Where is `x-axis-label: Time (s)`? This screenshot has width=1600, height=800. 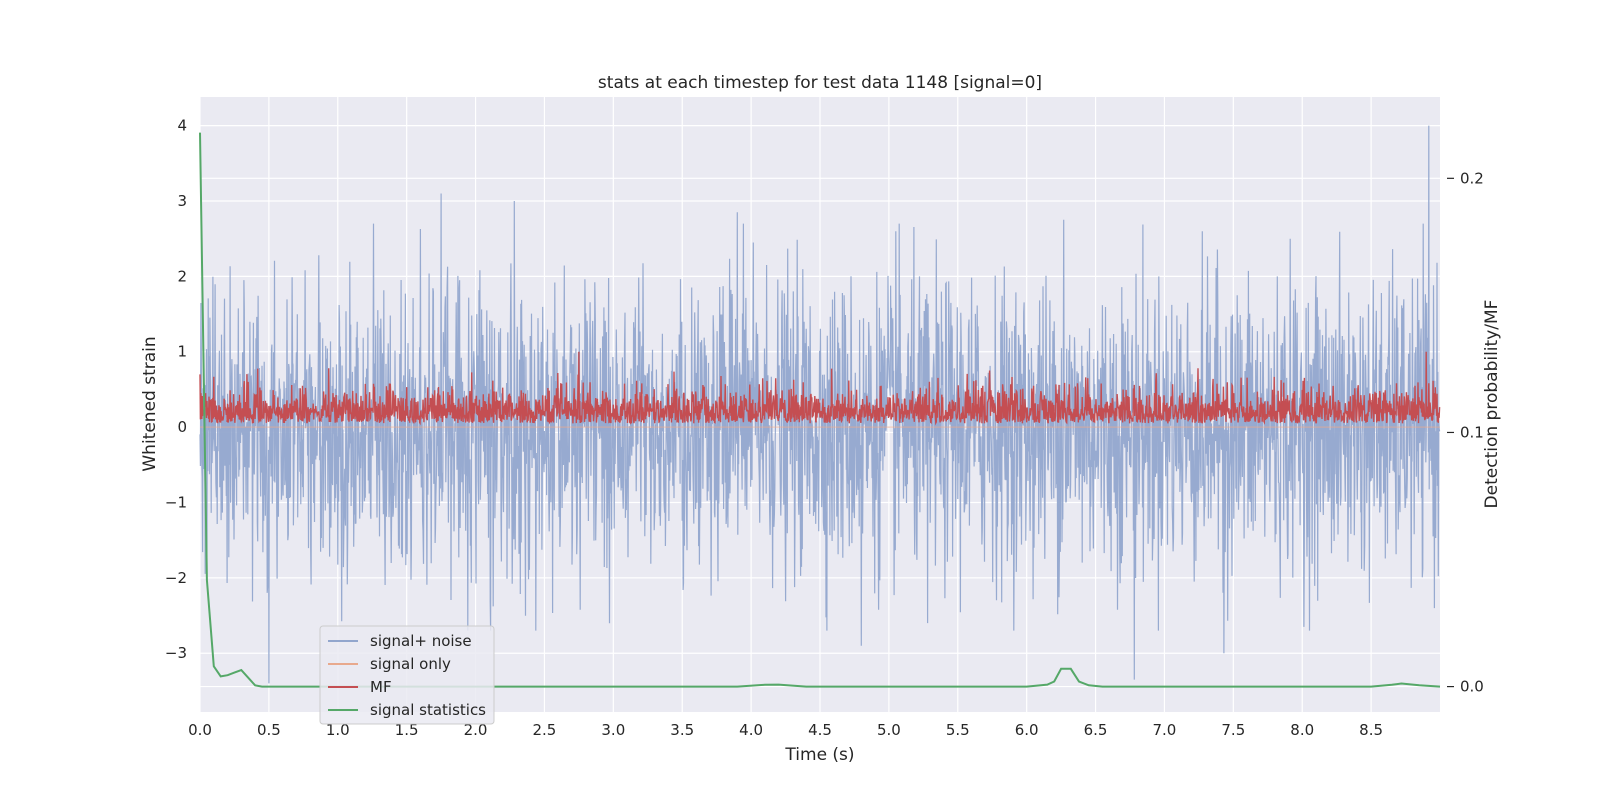
x-axis-label: Time (s) is located at coordinates (819, 755).